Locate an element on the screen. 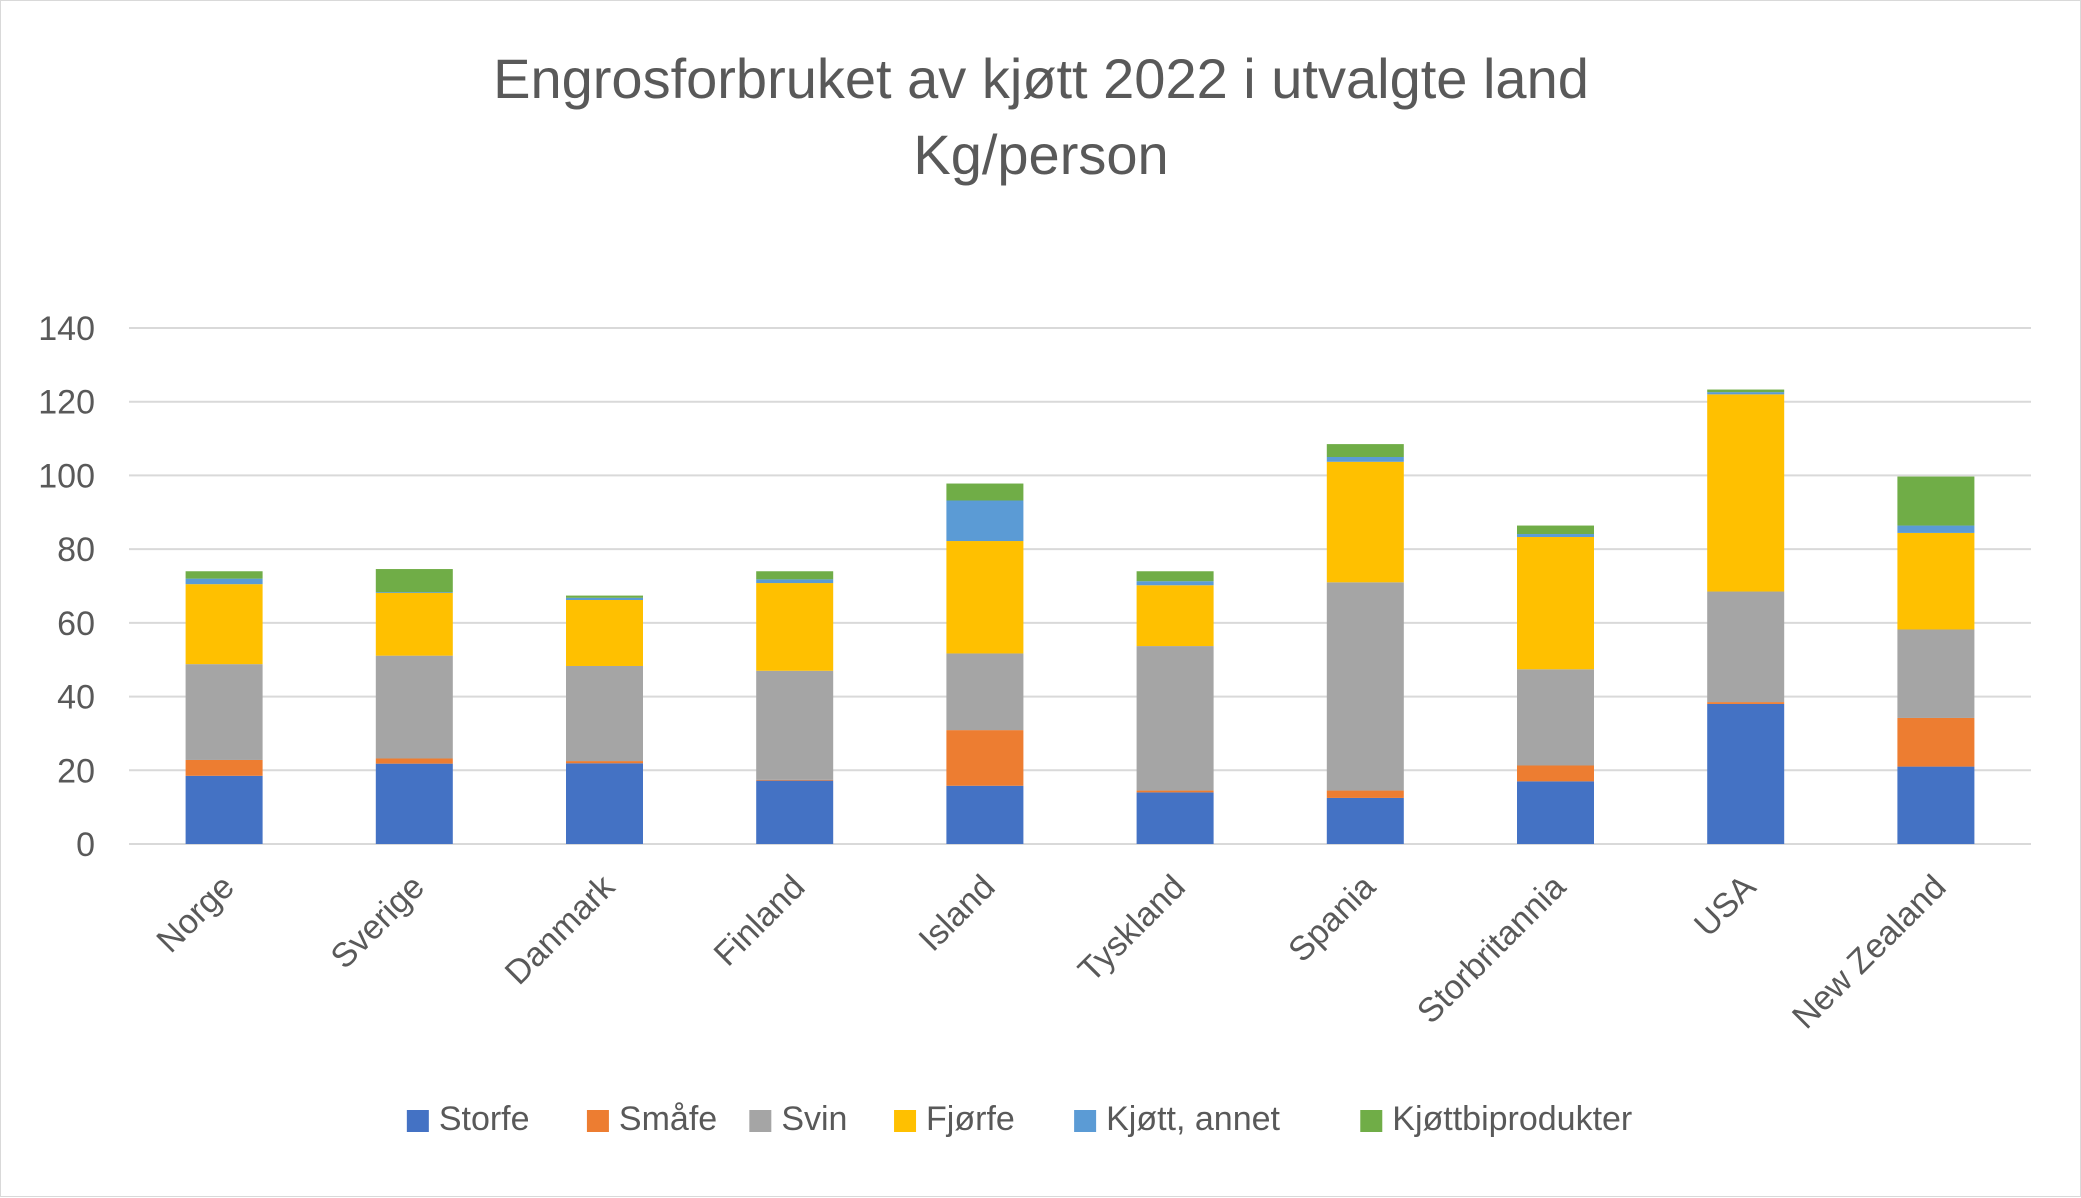 The height and width of the screenshot is (1198, 2081). x-tick-label: Danmark is located at coordinates (560, 929).